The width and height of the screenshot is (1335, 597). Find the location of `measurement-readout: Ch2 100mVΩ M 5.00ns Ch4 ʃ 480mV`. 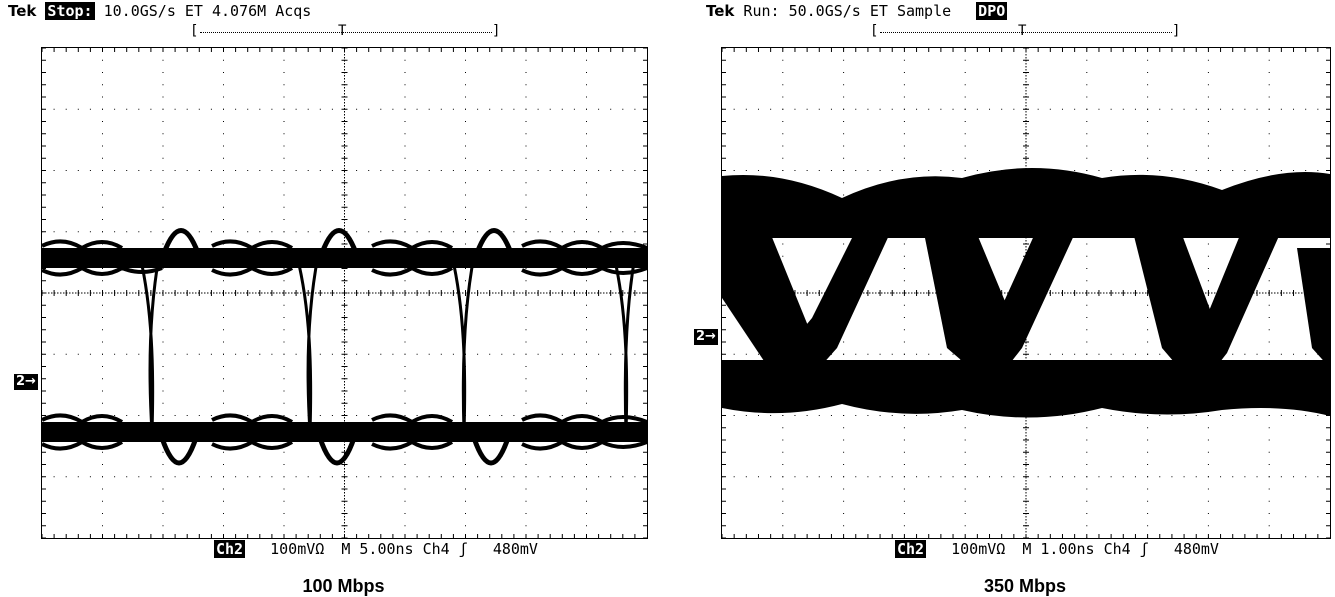

measurement-readout: Ch2 100mVΩ M 5.00ns Ch4 ʃ 480mV is located at coordinates (376, 549).